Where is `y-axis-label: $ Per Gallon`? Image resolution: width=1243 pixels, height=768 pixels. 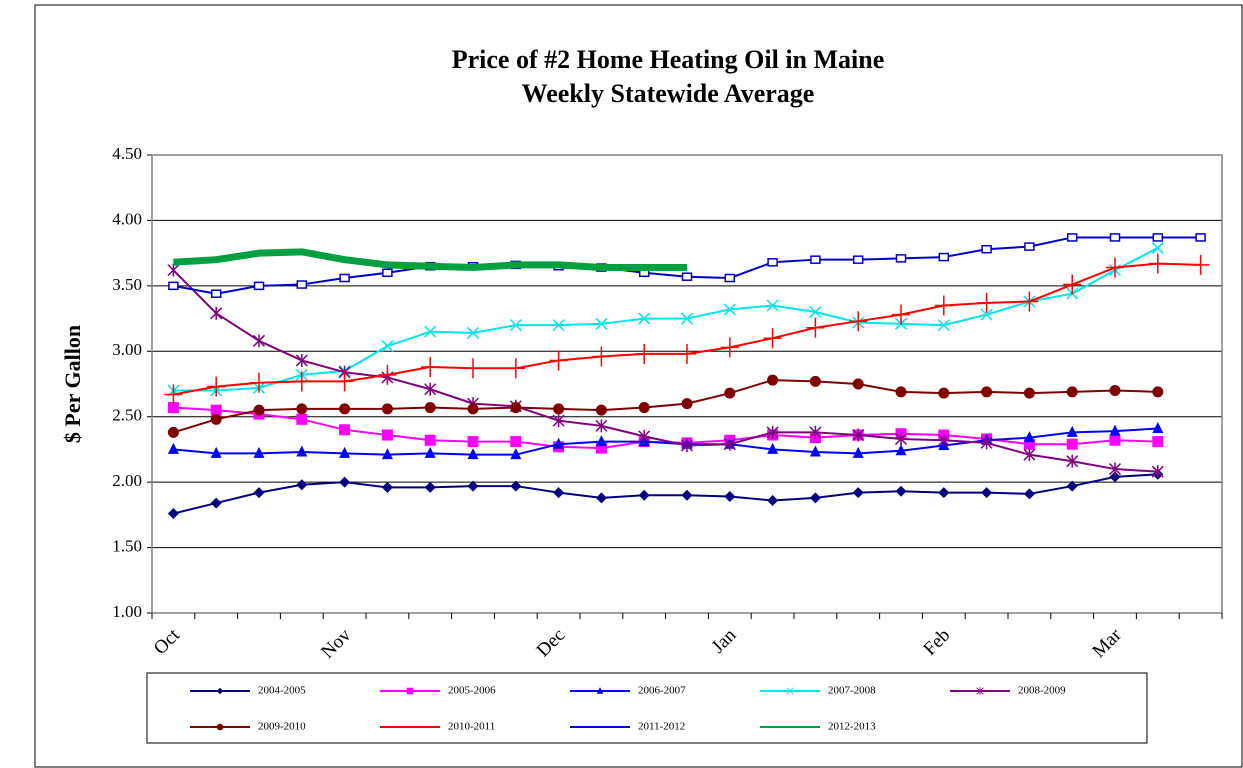
y-axis-label: $ Per Gallon is located at coordinates (72, 384).